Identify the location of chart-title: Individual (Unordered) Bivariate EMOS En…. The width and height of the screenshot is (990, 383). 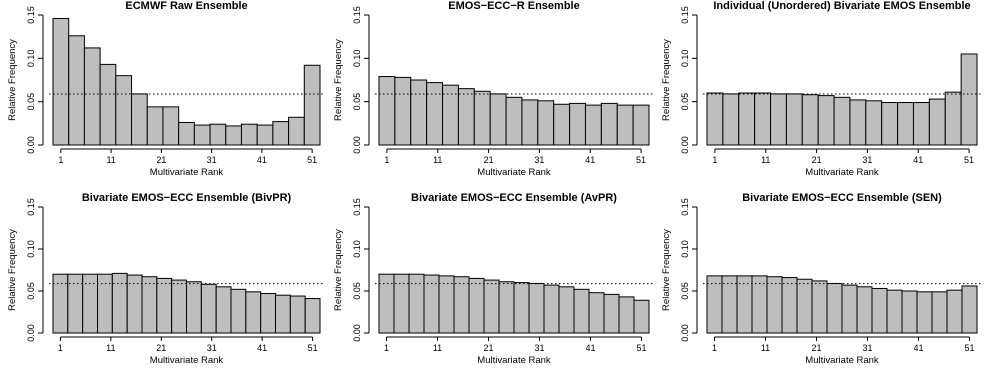
(841, 6).